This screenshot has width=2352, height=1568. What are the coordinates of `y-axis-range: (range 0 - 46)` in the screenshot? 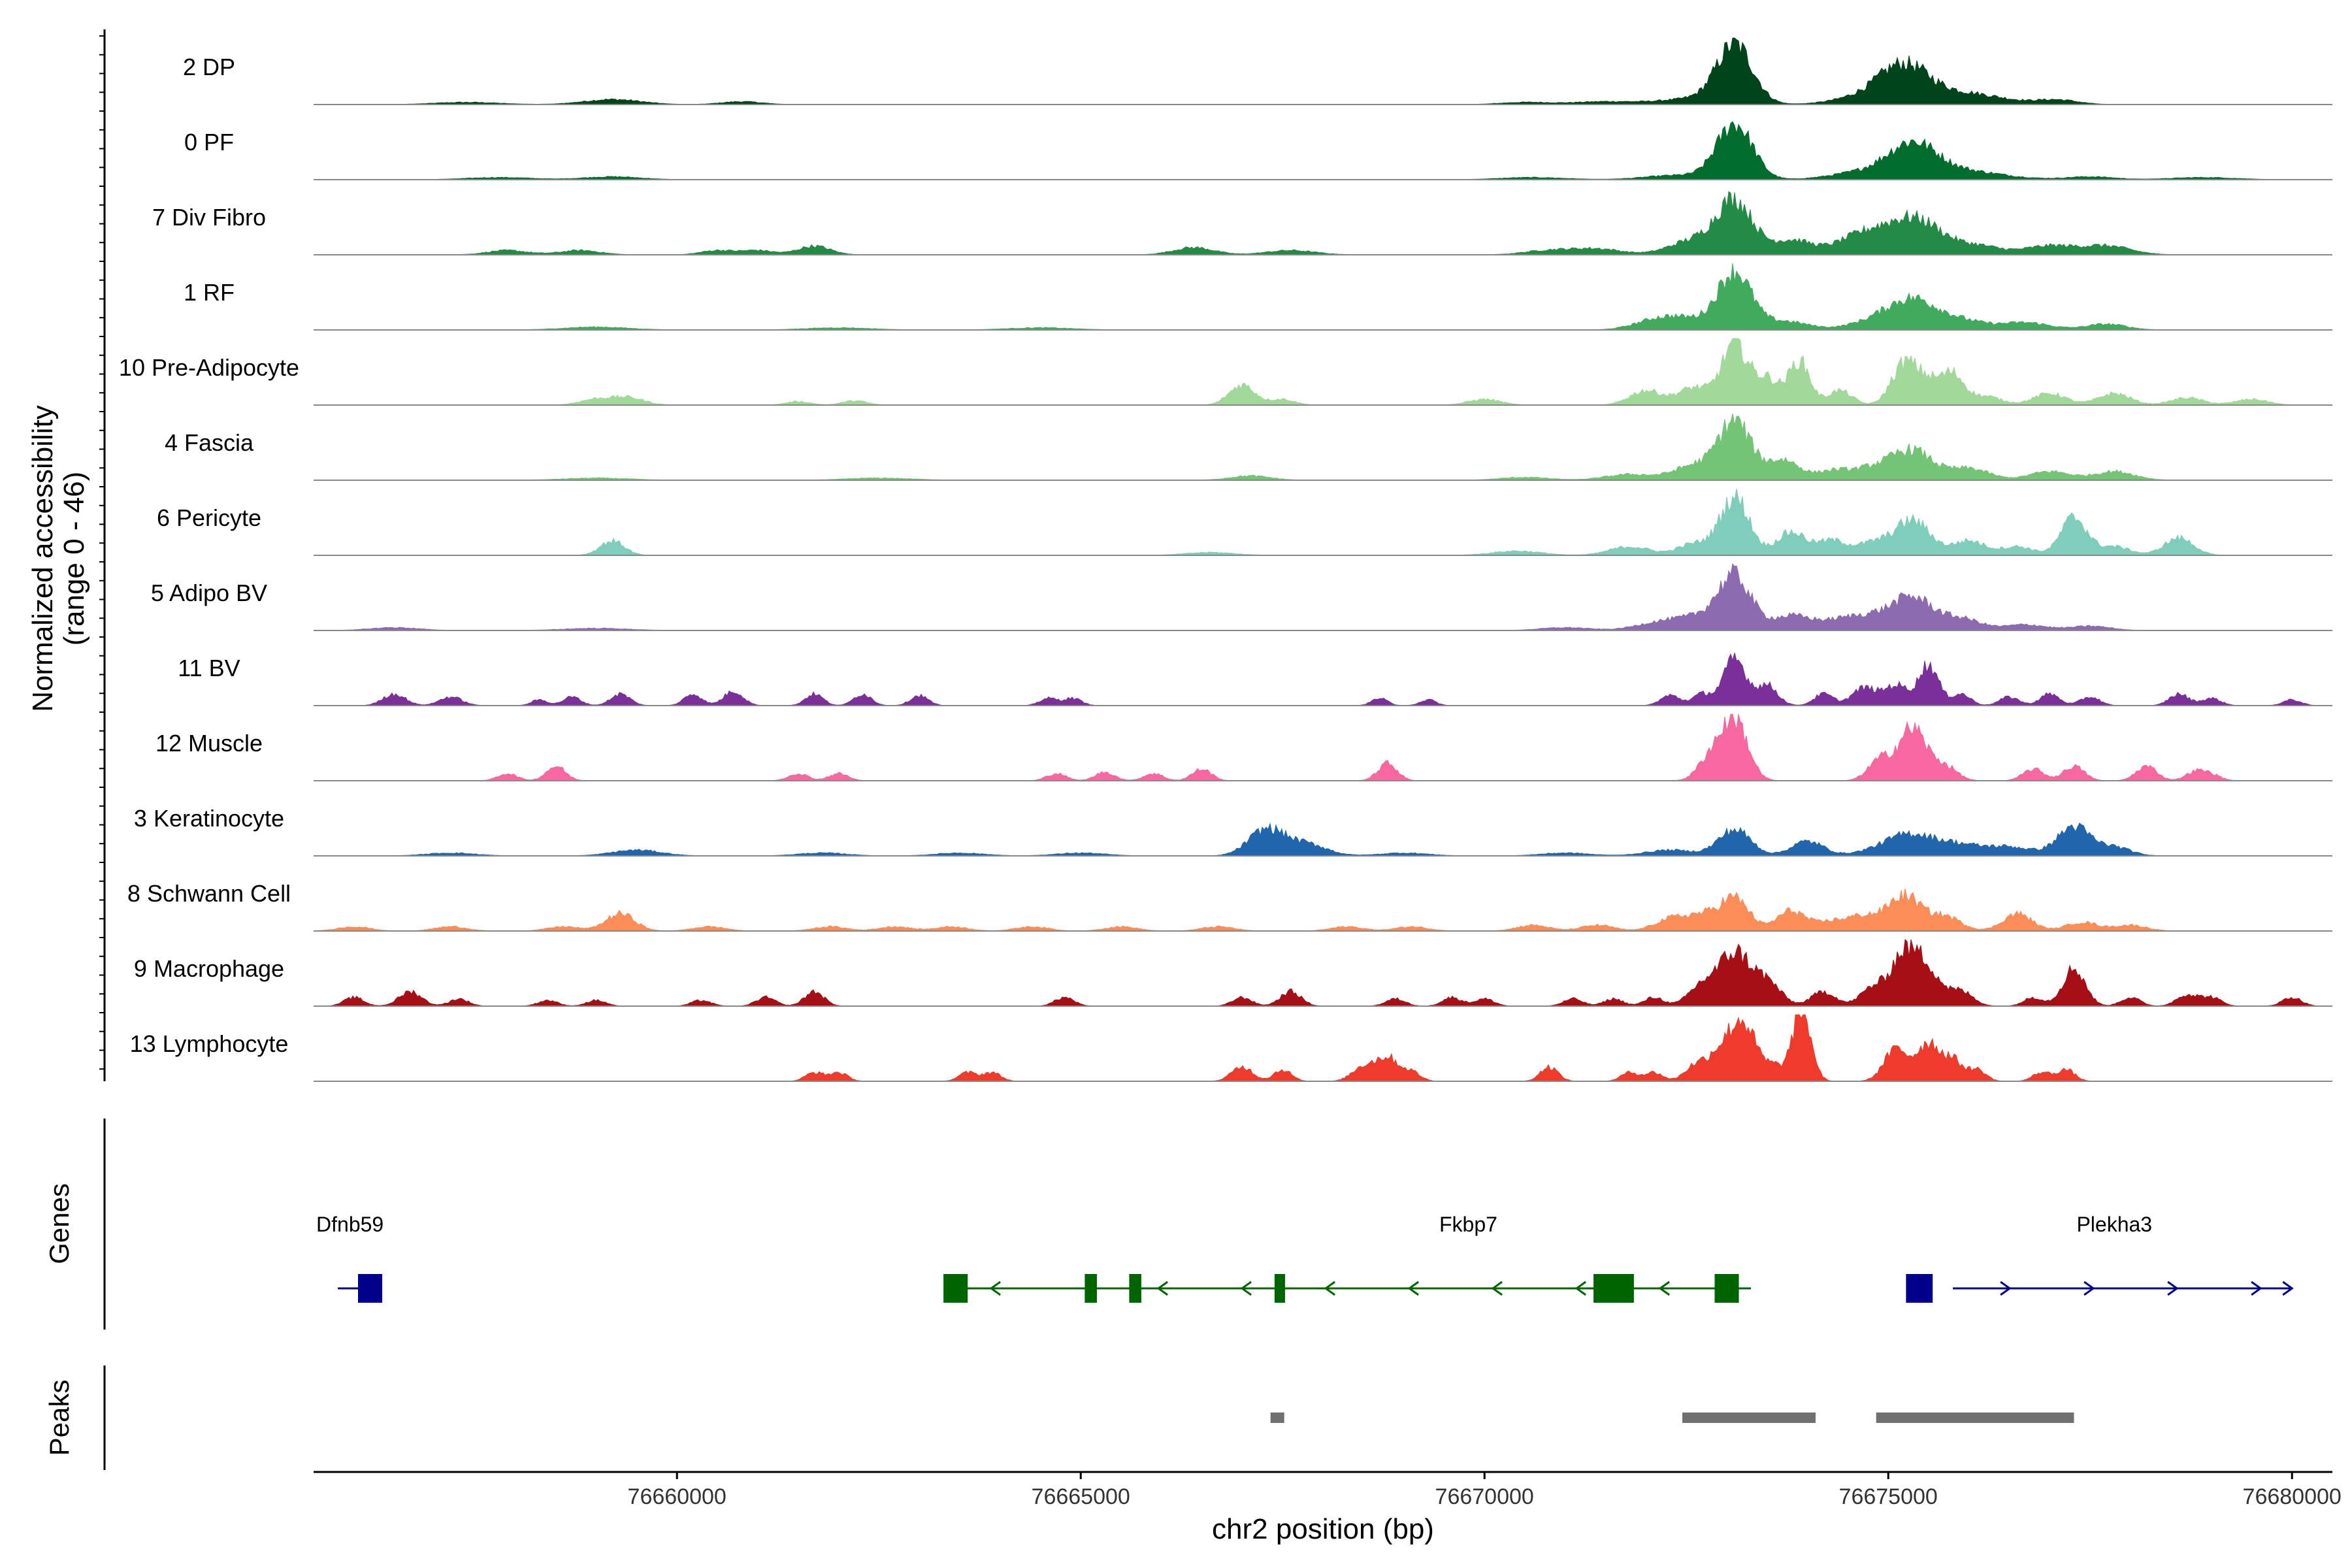 It's located at (74, 559).